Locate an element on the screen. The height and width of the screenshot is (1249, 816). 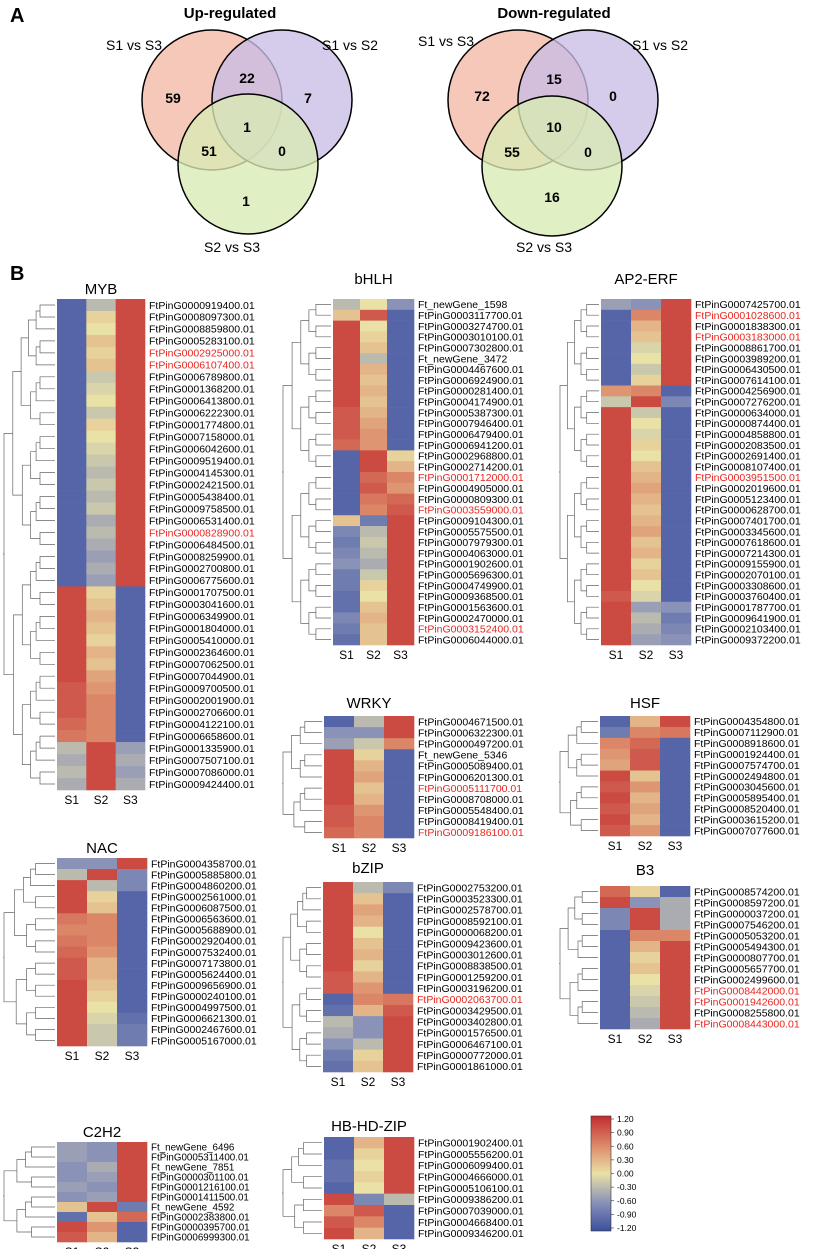
color-scale-legend: 1.20 0.90 0.60 0.30 0.00 -0.30 -0.60 -0.90 -1.20 is located at coordinates (613, 1173).